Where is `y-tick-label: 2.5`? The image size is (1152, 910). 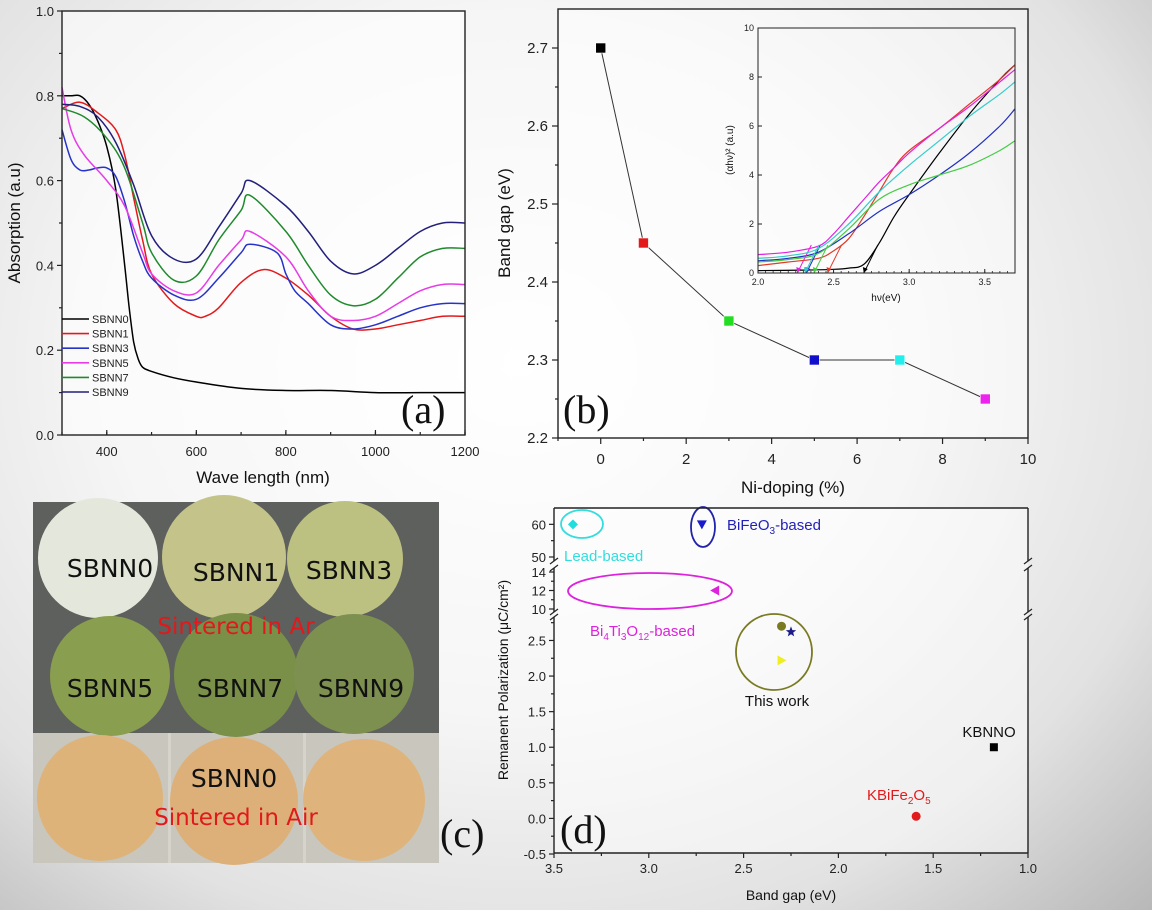
y-tick-label: 2.5 is located at coordinates (537, 640).